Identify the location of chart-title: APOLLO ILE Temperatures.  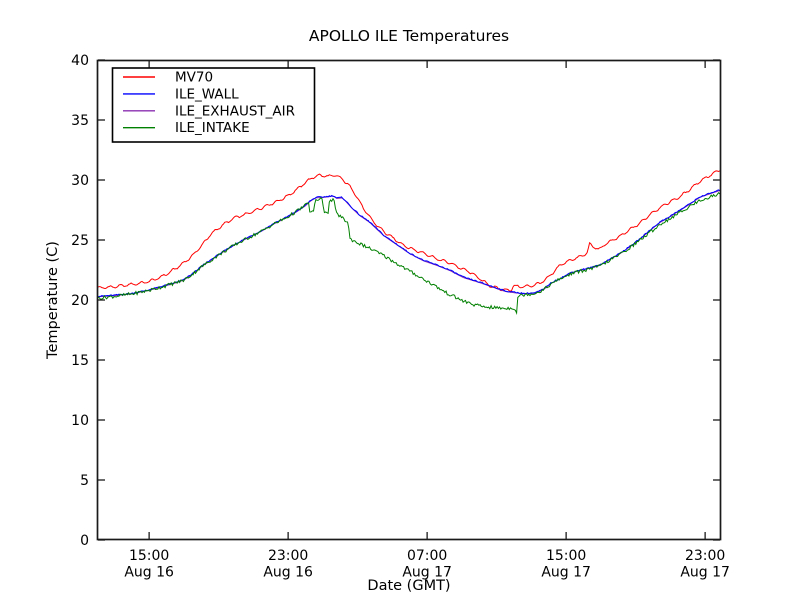
(409, 36).